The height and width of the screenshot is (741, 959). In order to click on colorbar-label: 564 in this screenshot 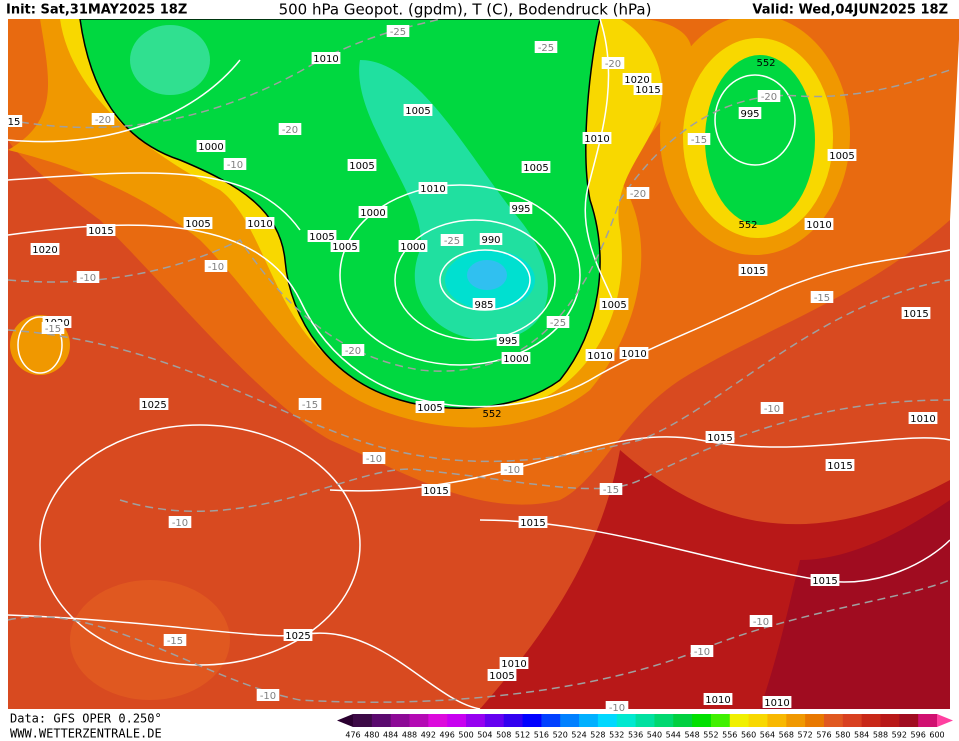, I will do `click(767, 735)`.